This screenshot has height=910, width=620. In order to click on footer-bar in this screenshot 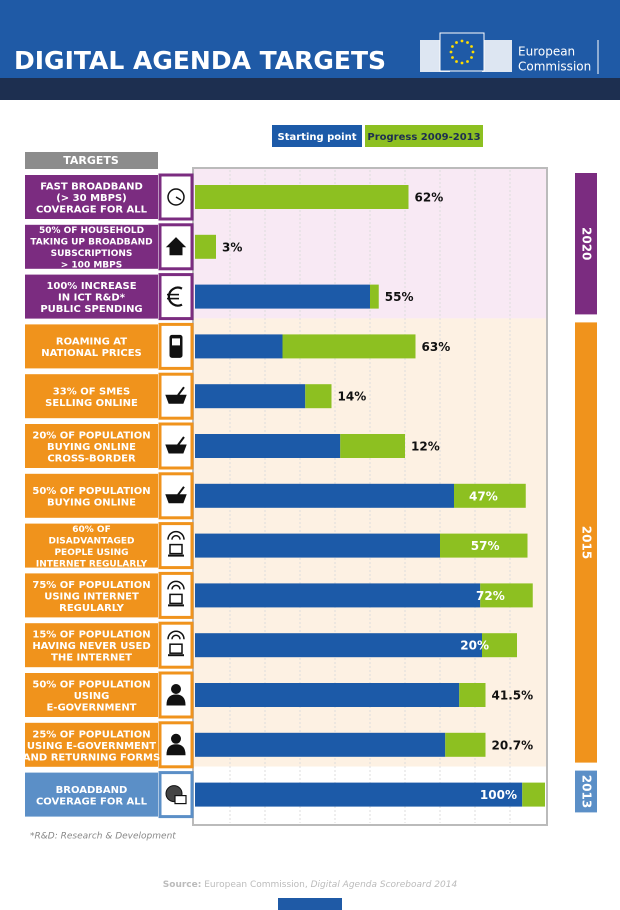, I will do `click(310, 904)`.